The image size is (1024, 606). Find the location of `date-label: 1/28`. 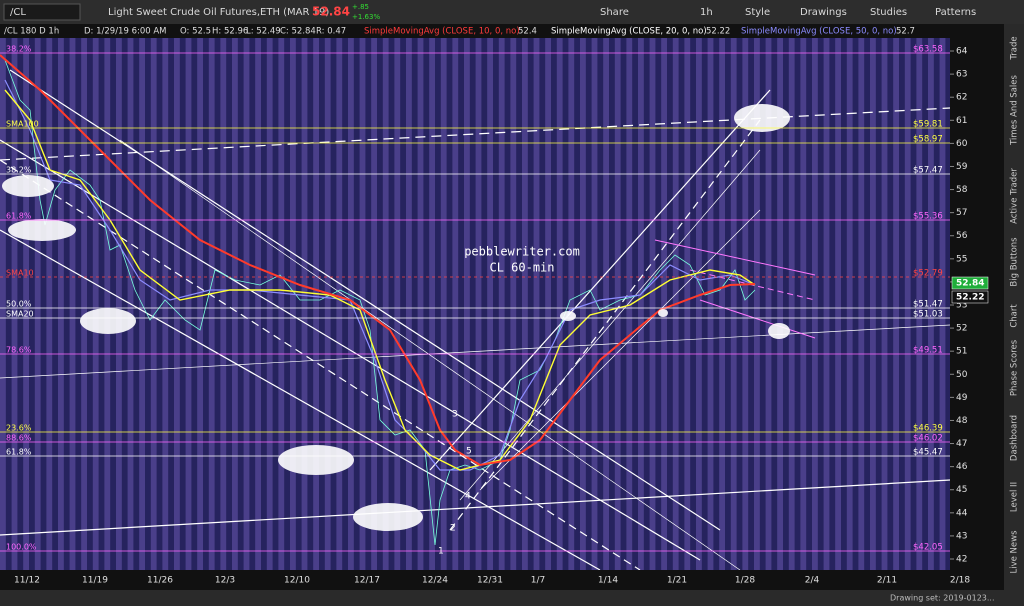

date-label: 1/28 is located at coordinates (745, 581).